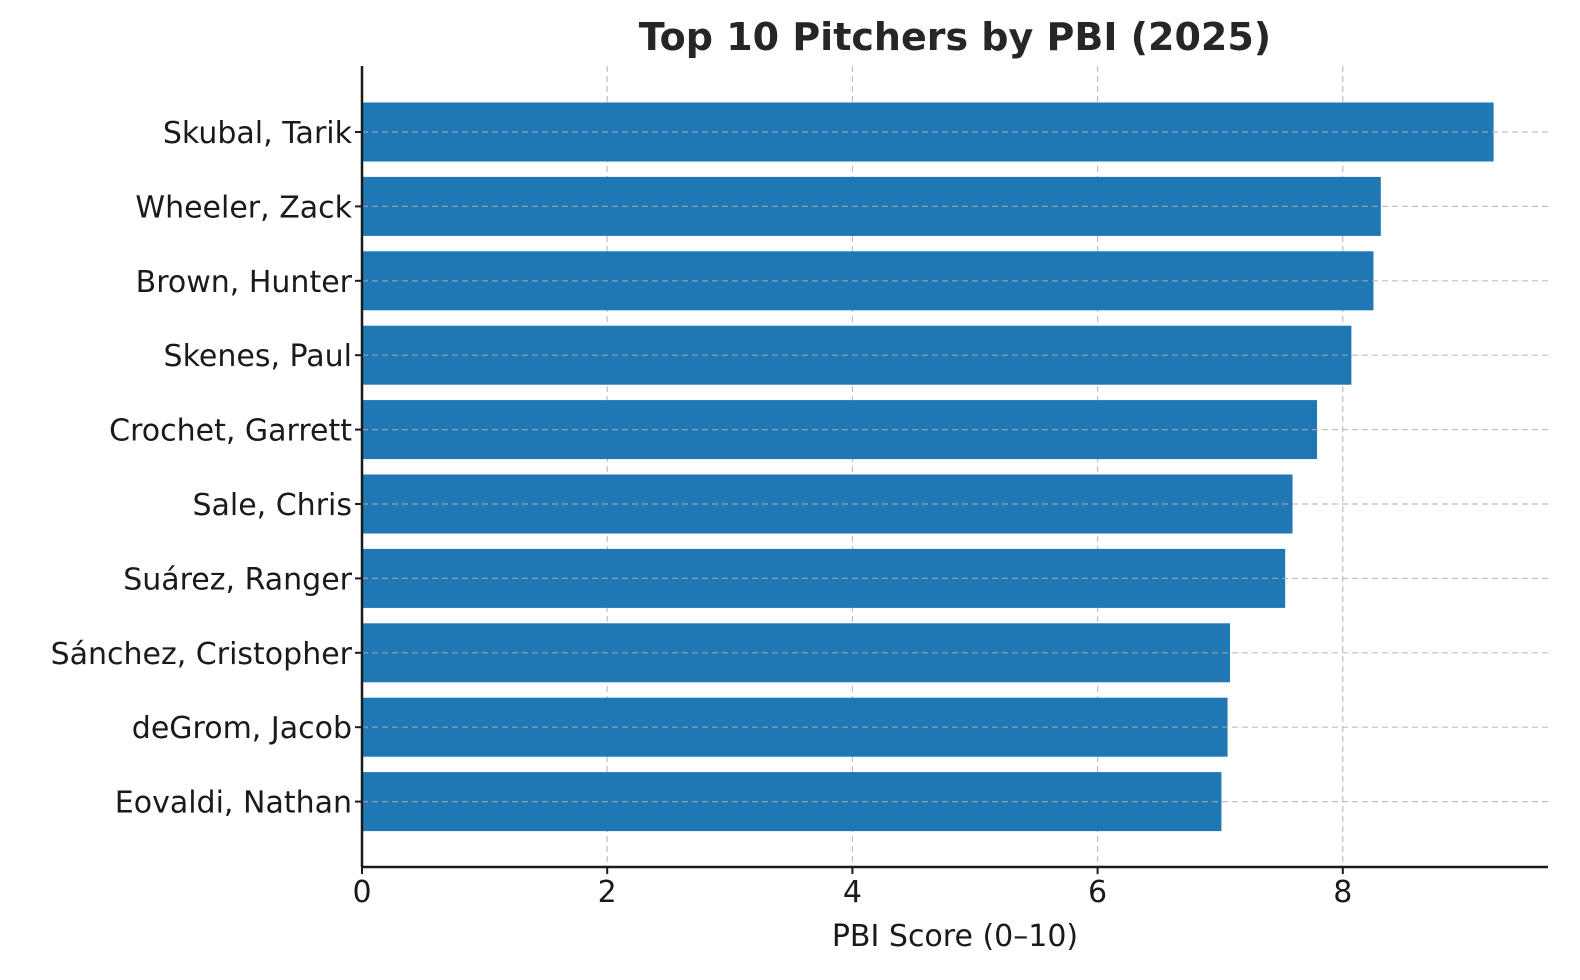 Image resolution: width=1580 pixels, height=980 pixels. I want to click on y-tick-label: Skubal, Tarik, so click(258, 133).